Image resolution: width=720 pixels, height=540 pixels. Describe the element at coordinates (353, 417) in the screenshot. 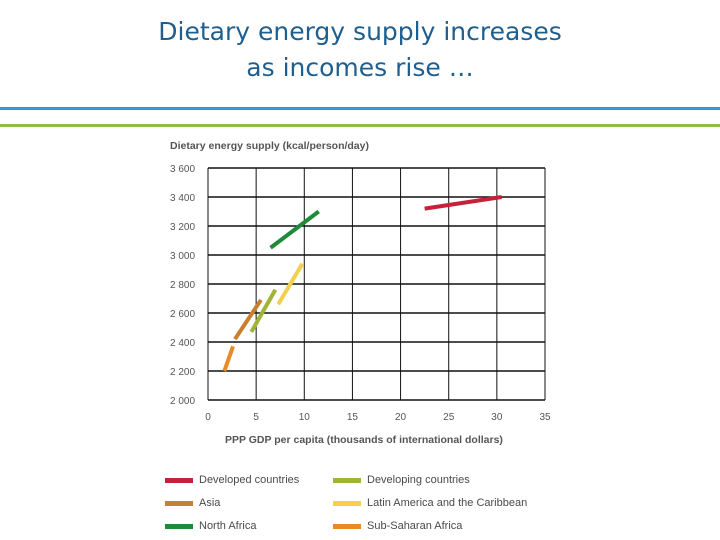

I see `x-tick-label: 15` at that location.